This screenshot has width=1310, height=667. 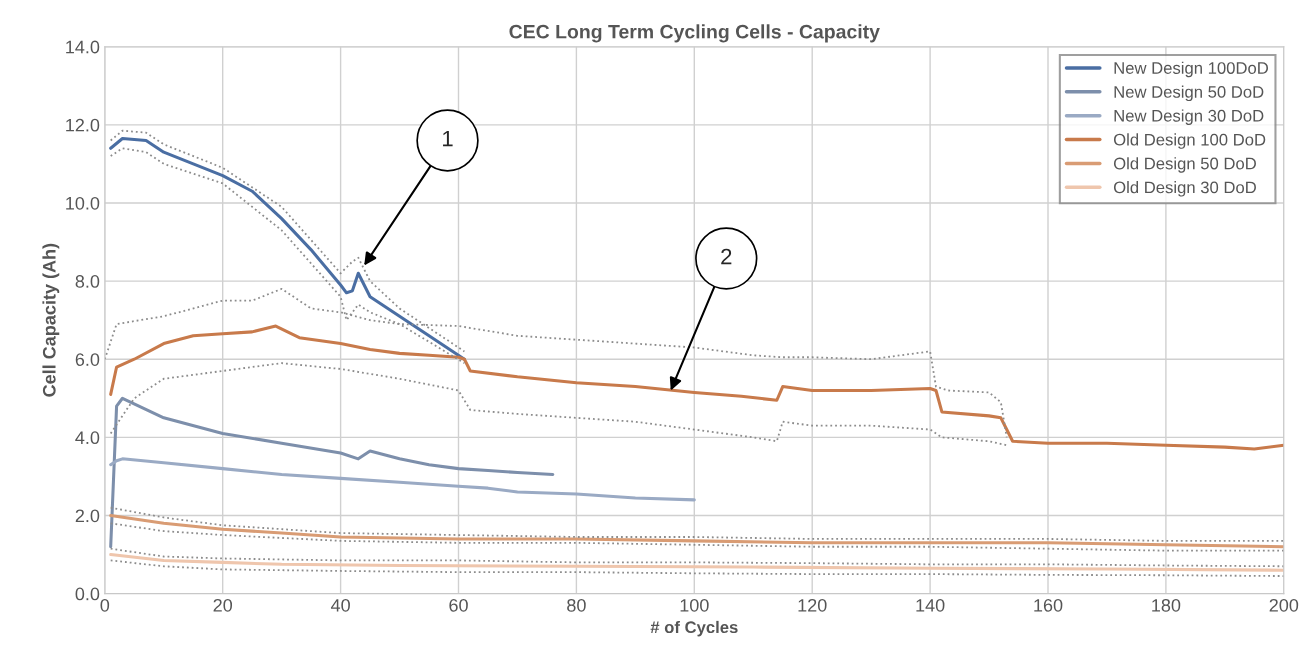 I want to click on x-tick-label: 20, so click(x=223, y=605).